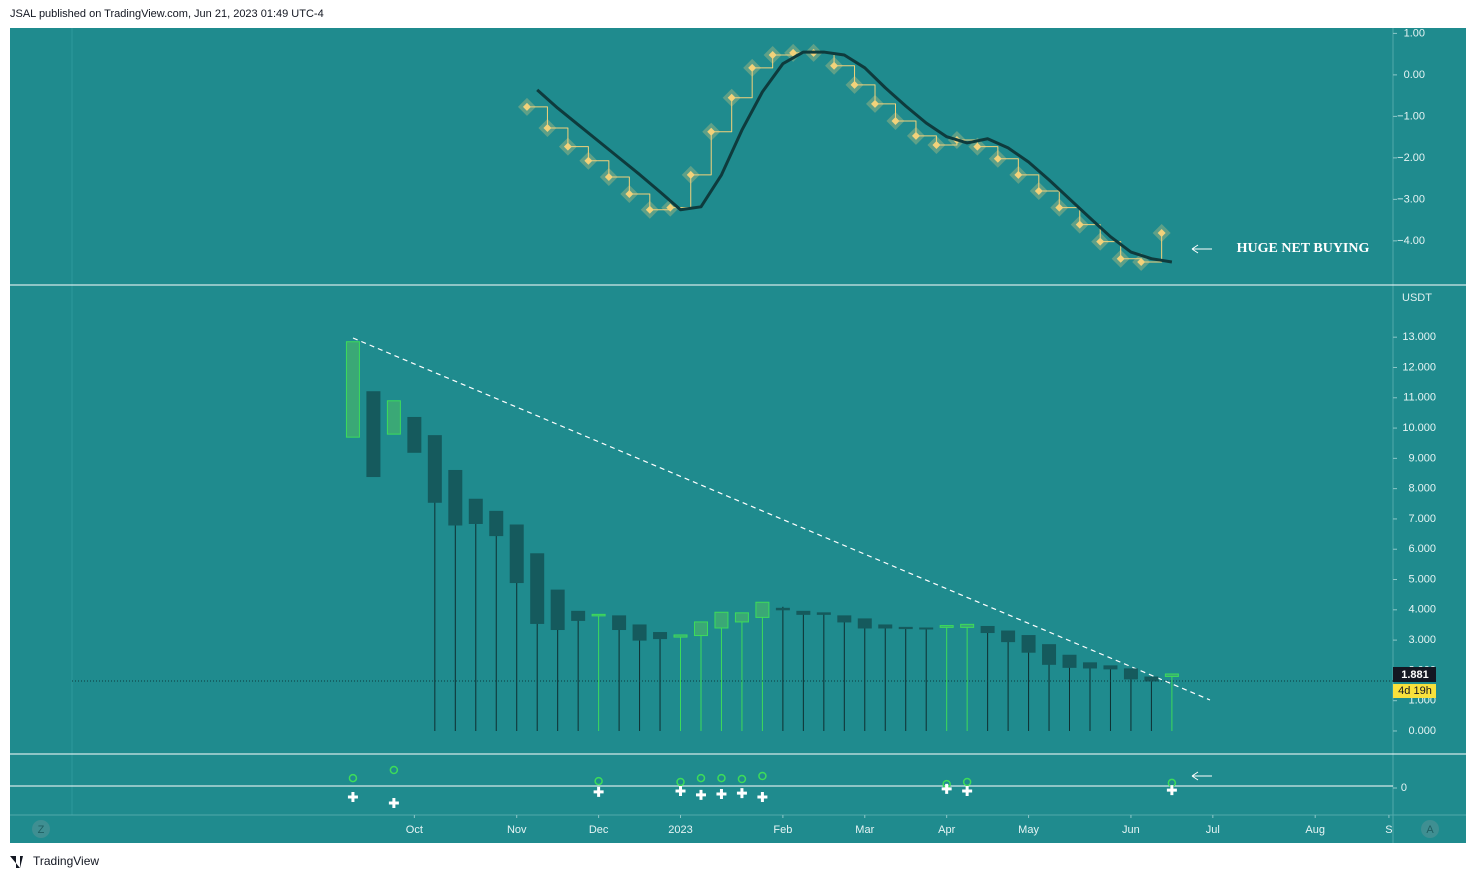  I want to click on y-tick-label: −1.00, so click(1411, 116).